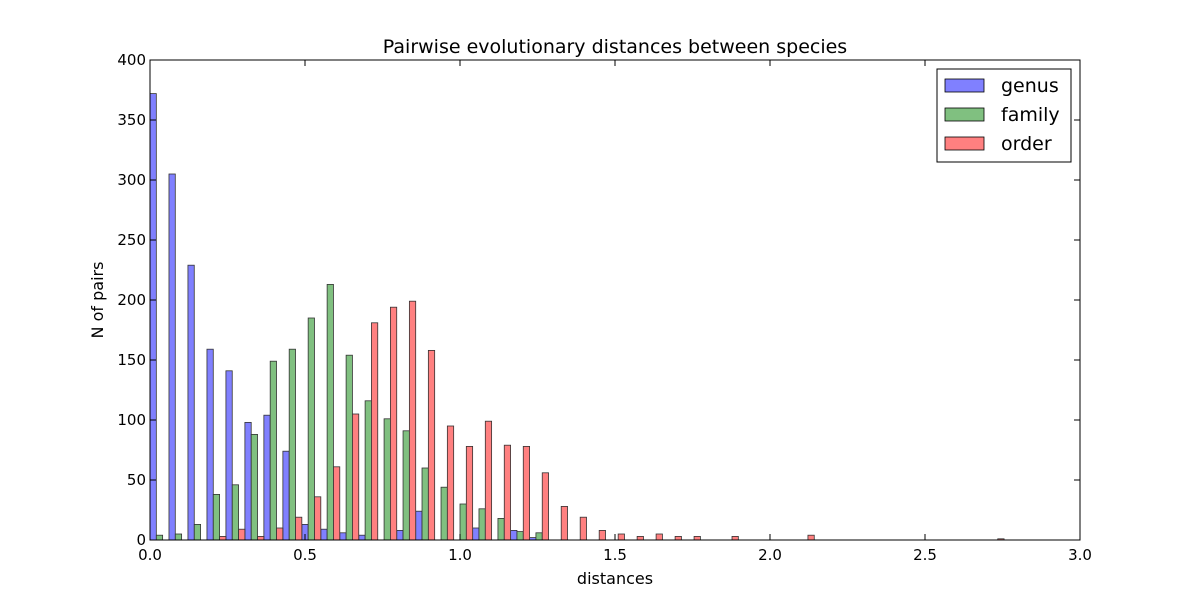 The height and width of the screenshot is (600, 1200). I want to click on y-tick-label-8: 400, so click(131, 60).